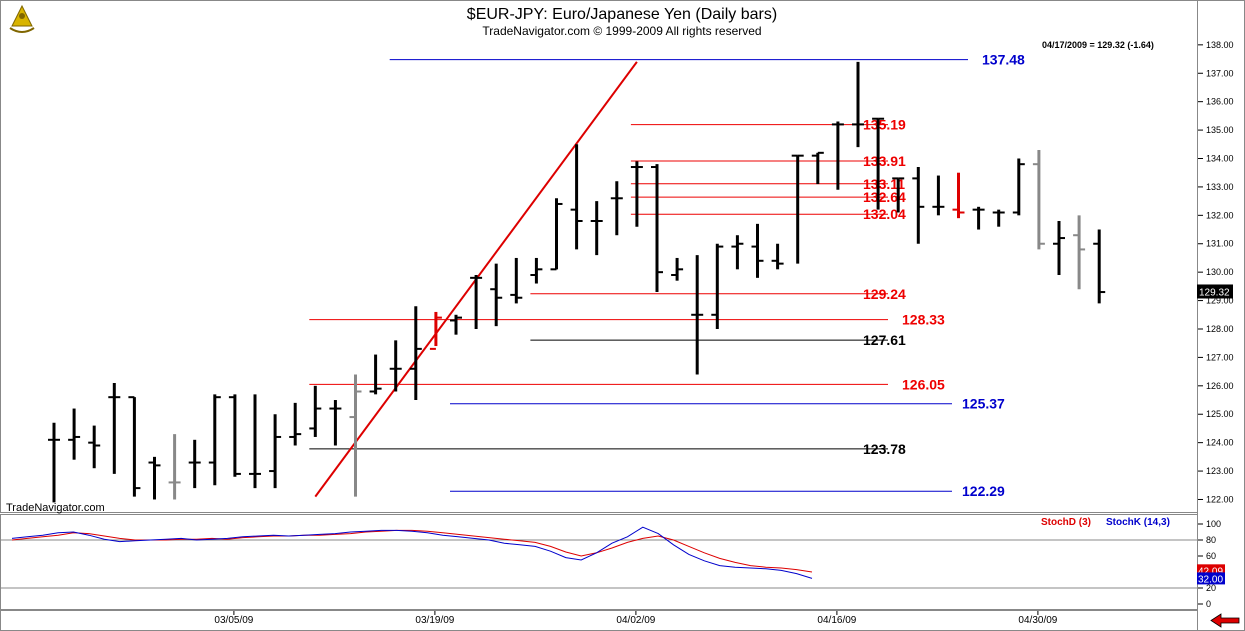 The height and width of the screenshot is (631, 1245). What do you see at coordinates (1098, 45) in the screenshot?
I see `quote-readout: 04/17/2009 = 129.32 (-1.64)` at bounding box center [1098, 45].